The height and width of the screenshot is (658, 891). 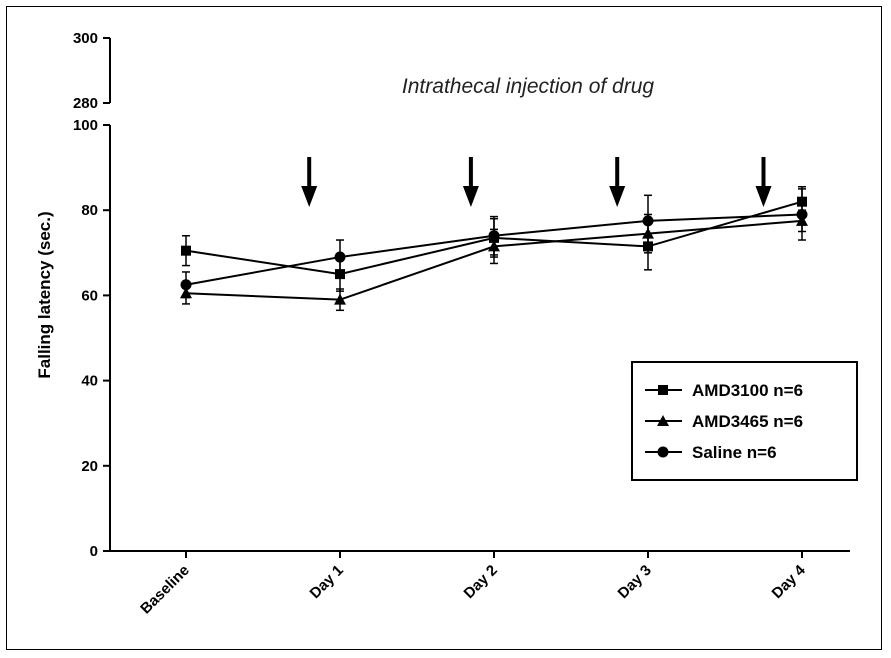 What do you see at coordinates (85, 103) in the screenshot?
I see `y-tick-label: 280` at bounding box center [85, 103].